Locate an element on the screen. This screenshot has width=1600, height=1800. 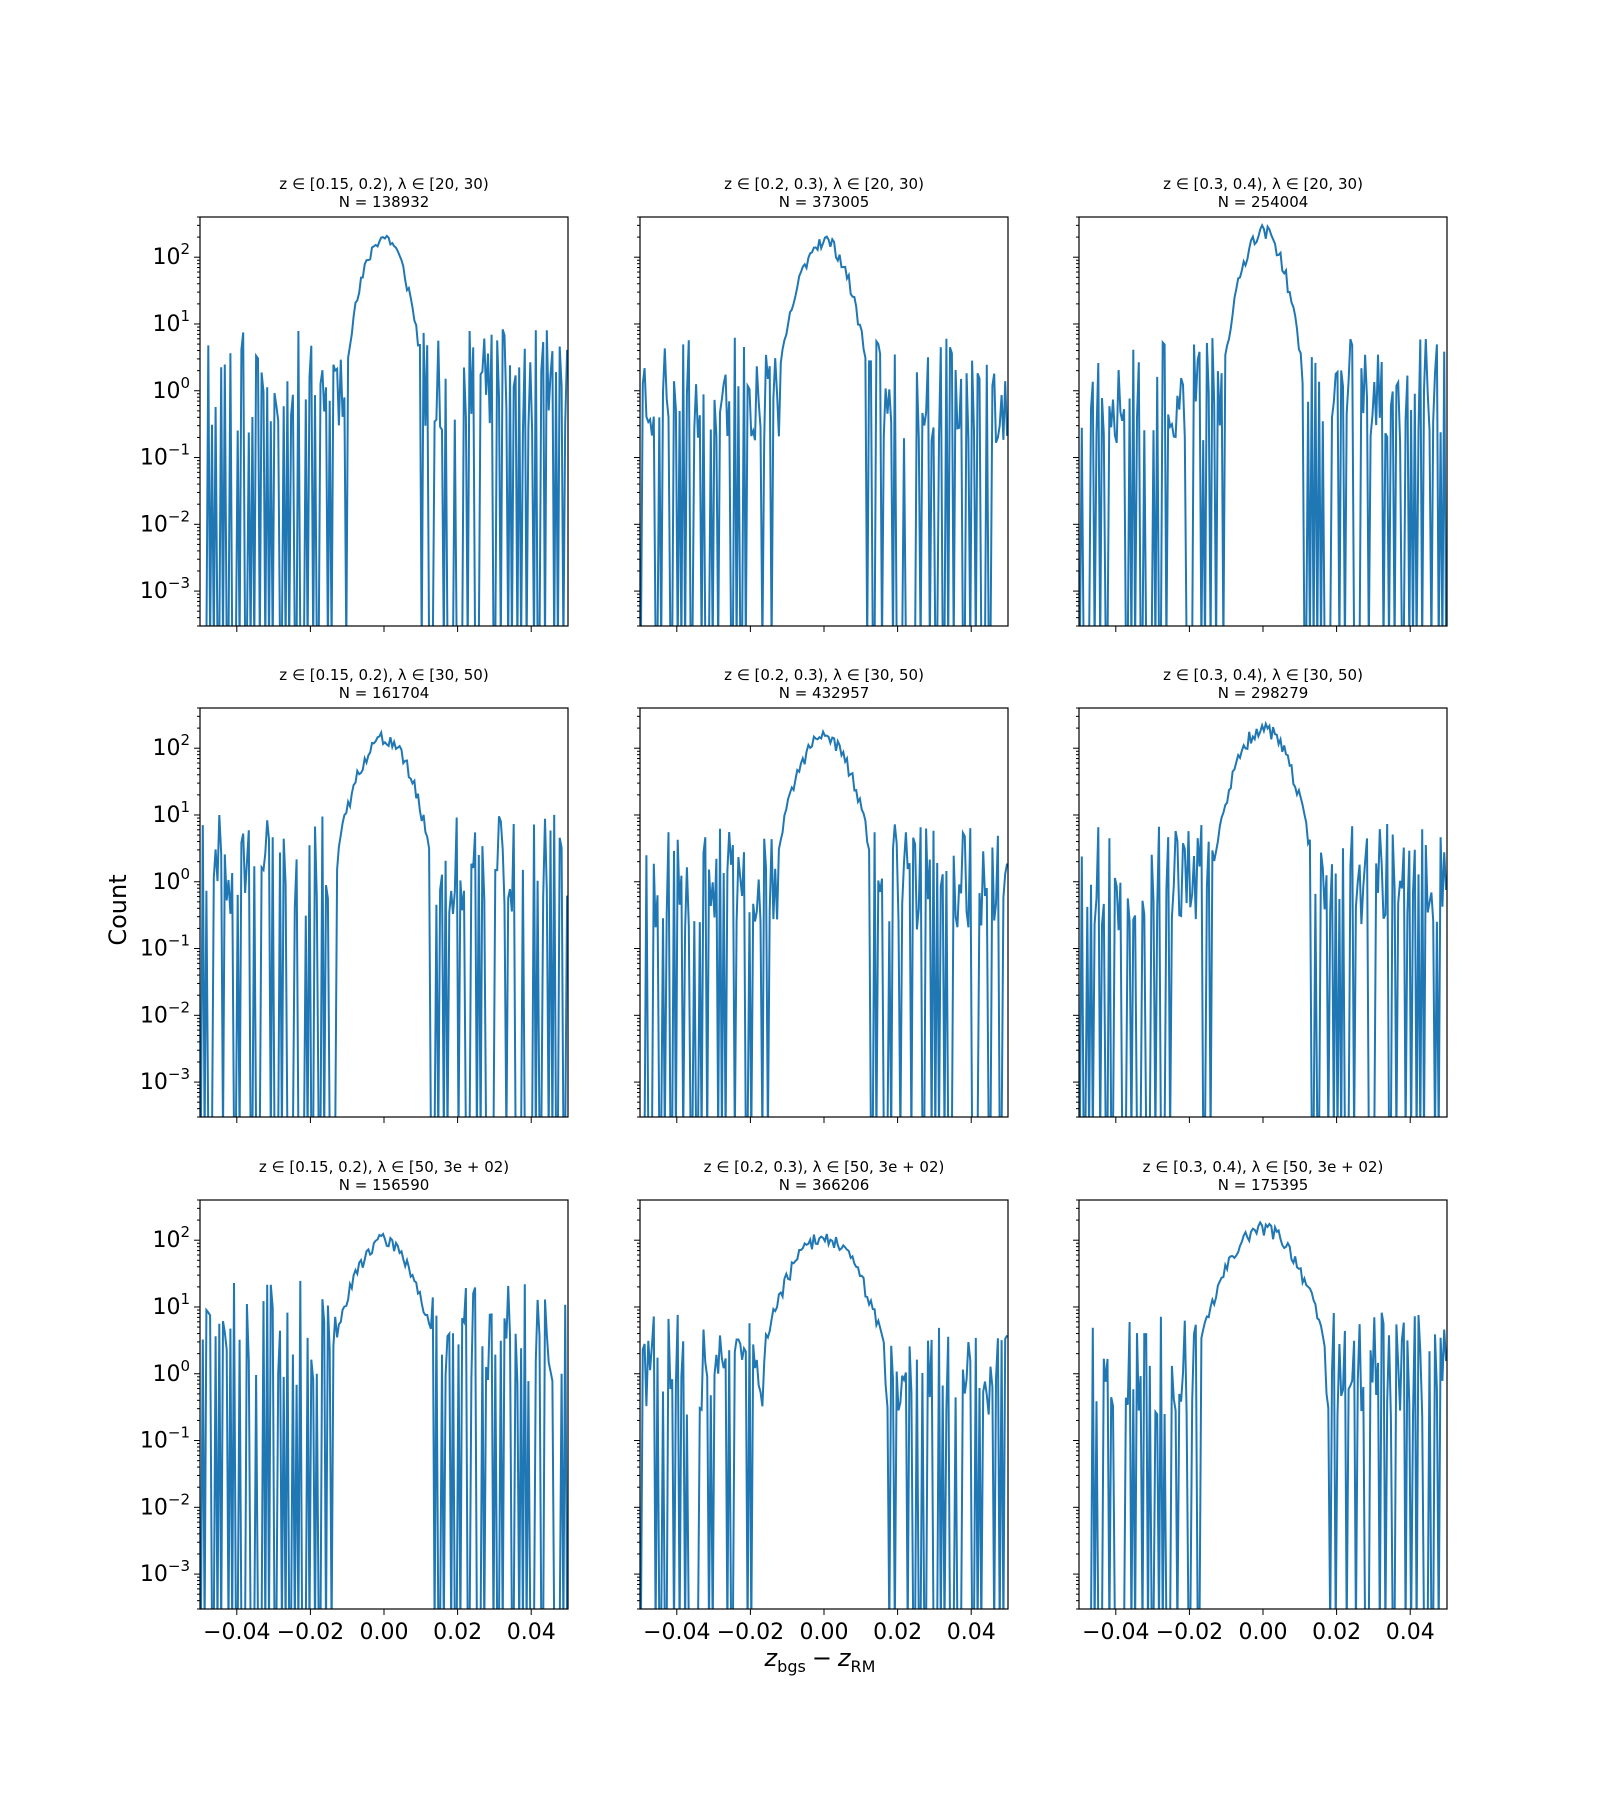
subplot-5: z ∈ [0.2, 0.3), λ ∈ [30, 50)N = 432957 is located at coordinates (821, 894).